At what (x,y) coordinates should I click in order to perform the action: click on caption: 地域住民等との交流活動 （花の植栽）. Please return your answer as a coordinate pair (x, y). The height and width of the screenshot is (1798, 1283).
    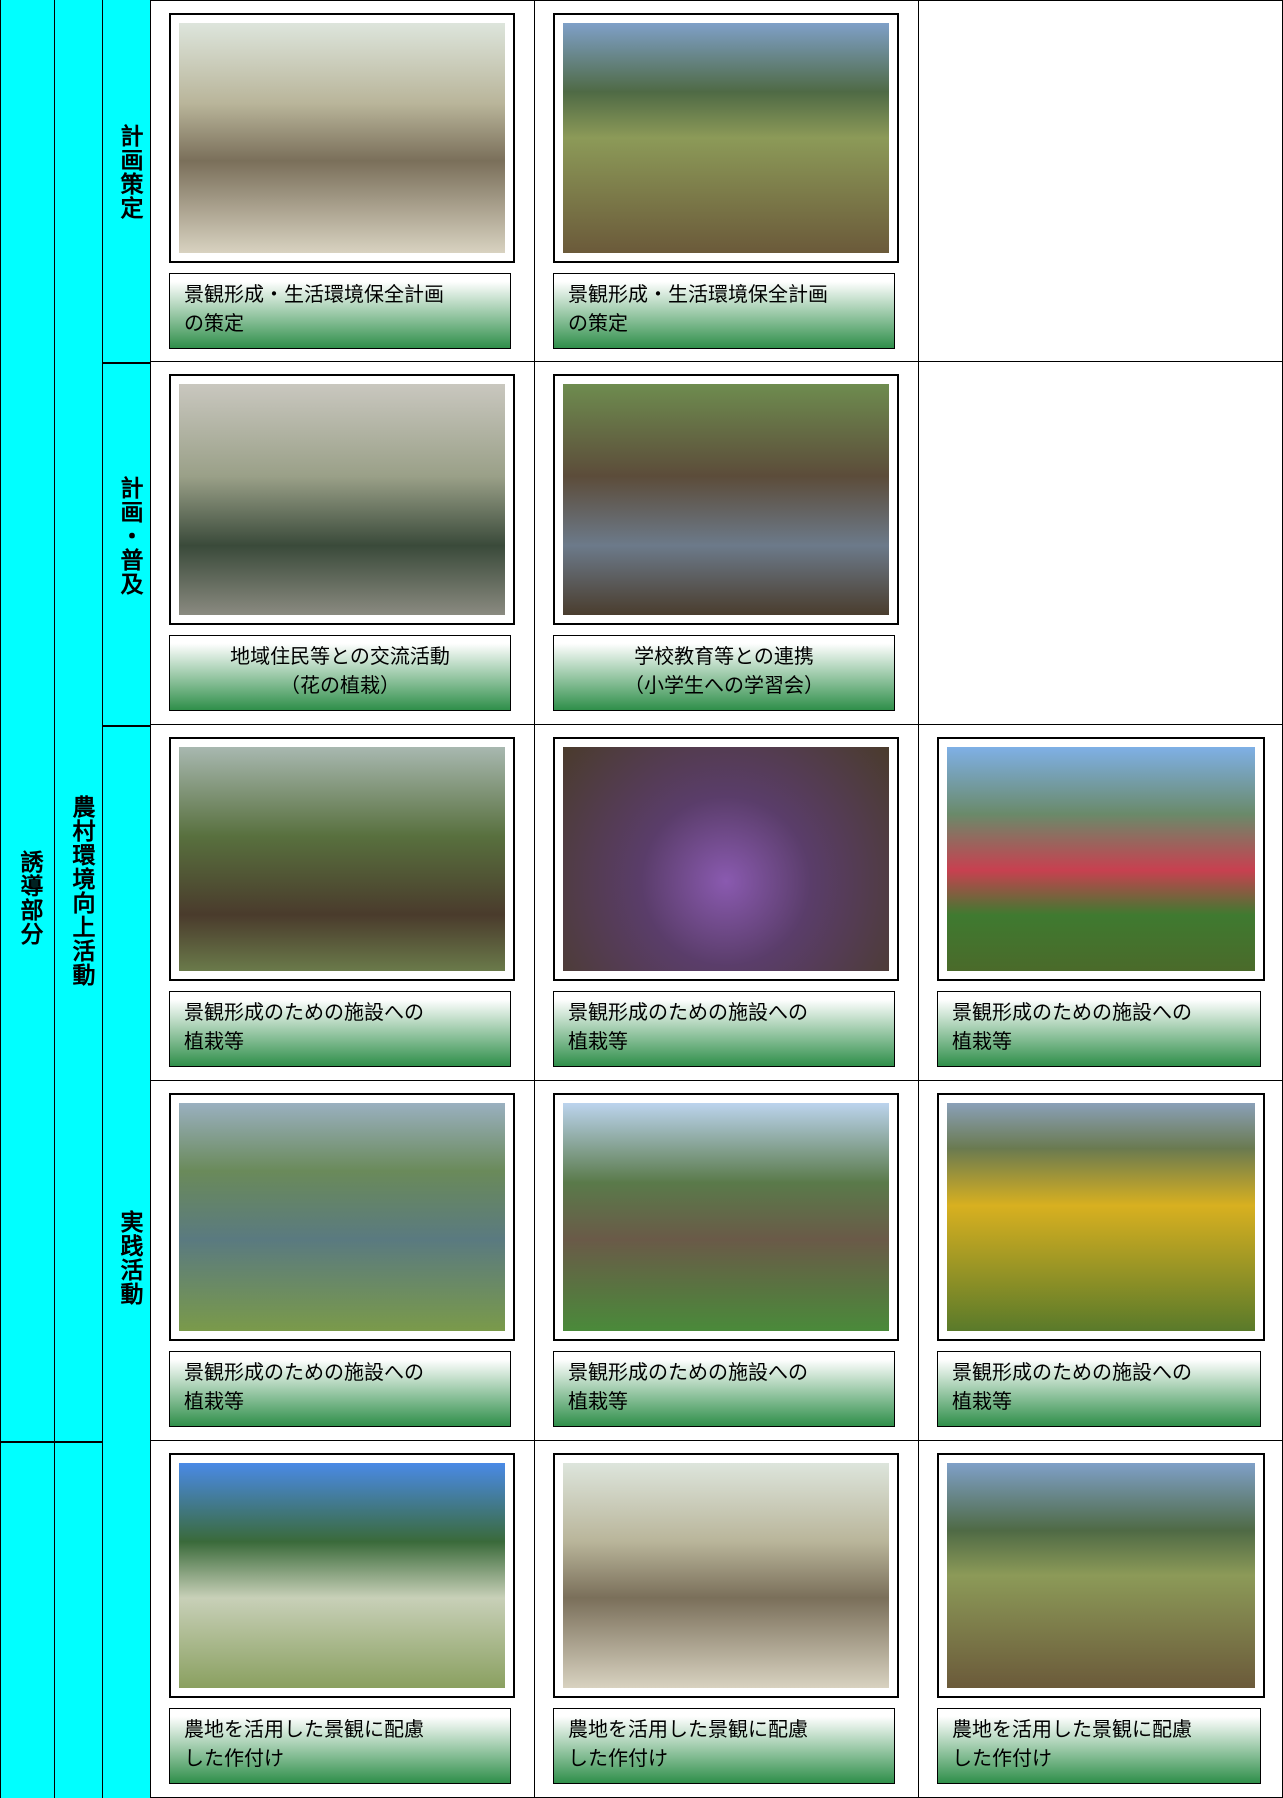
    Looking at the image, I should click on (340, 673).